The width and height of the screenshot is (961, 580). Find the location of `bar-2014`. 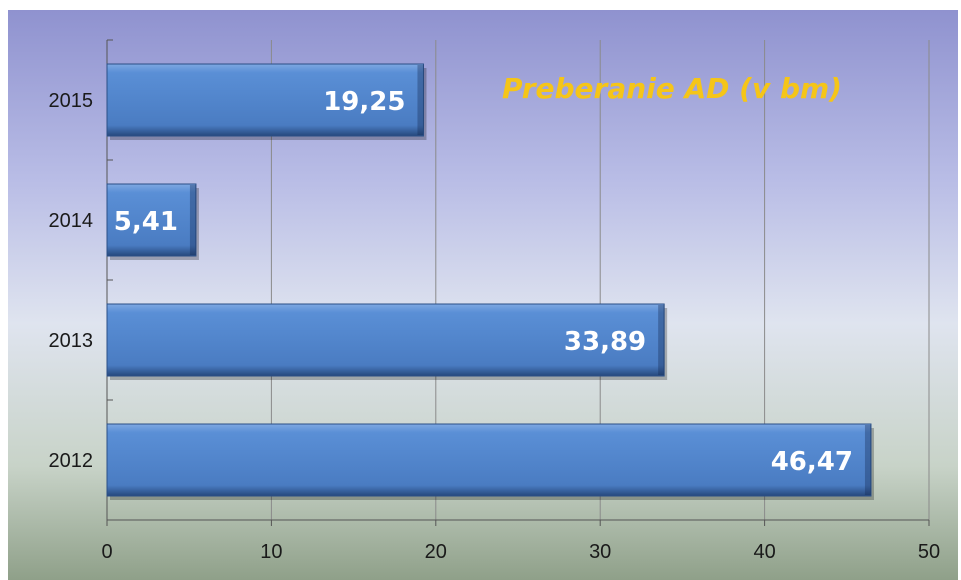

bar-2014 is located at coordinates (151, 220).